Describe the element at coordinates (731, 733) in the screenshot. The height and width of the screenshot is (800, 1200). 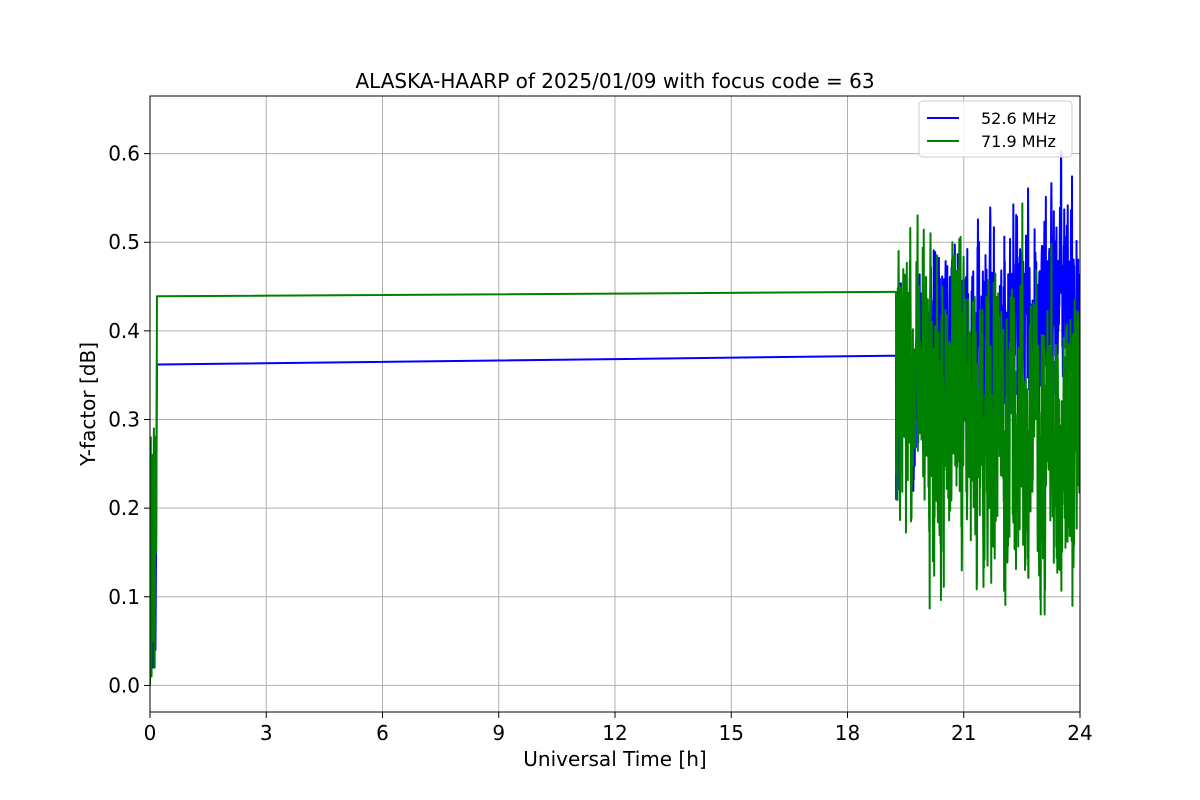
I see `x-tick-label: 15` at that location.